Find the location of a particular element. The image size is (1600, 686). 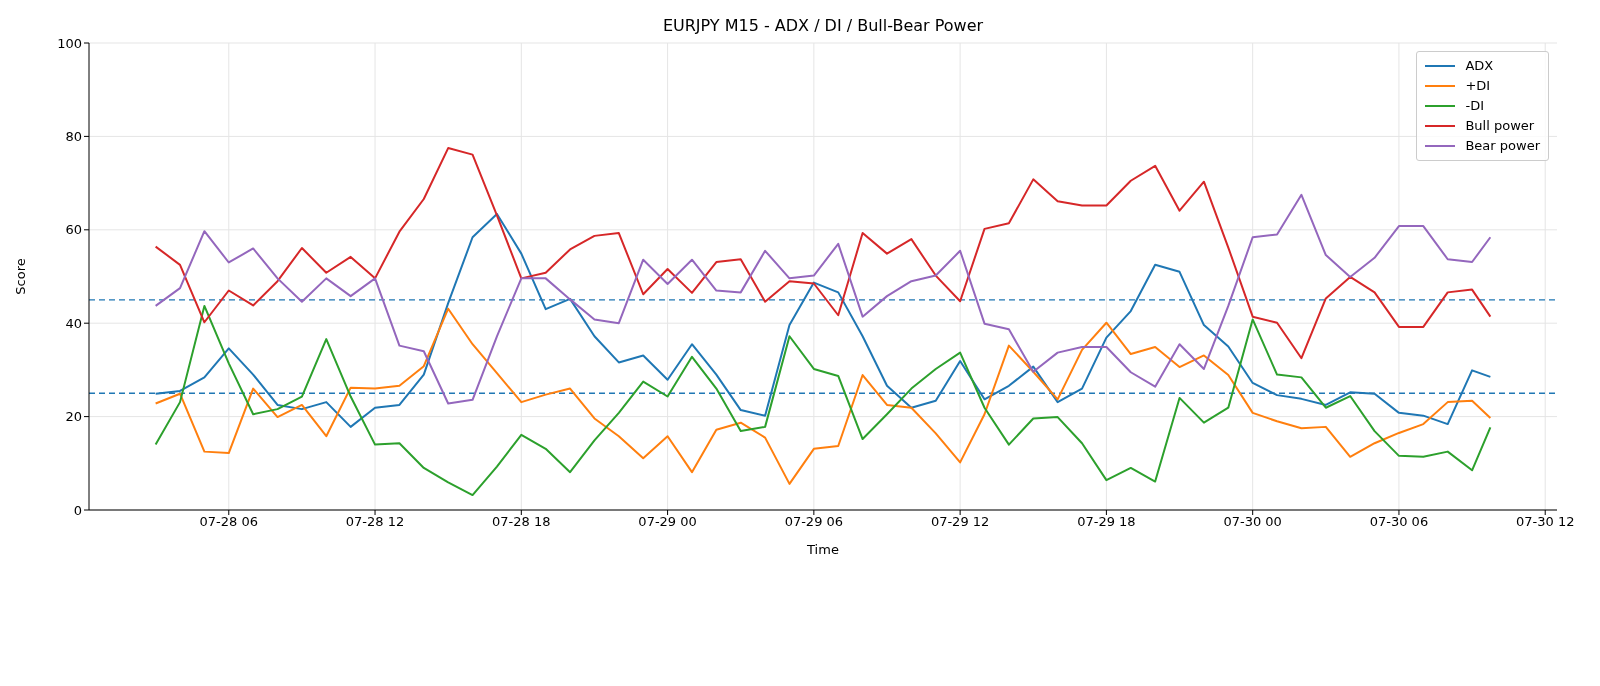

y-tick-label: 100 is located at coordinates (69, 43).